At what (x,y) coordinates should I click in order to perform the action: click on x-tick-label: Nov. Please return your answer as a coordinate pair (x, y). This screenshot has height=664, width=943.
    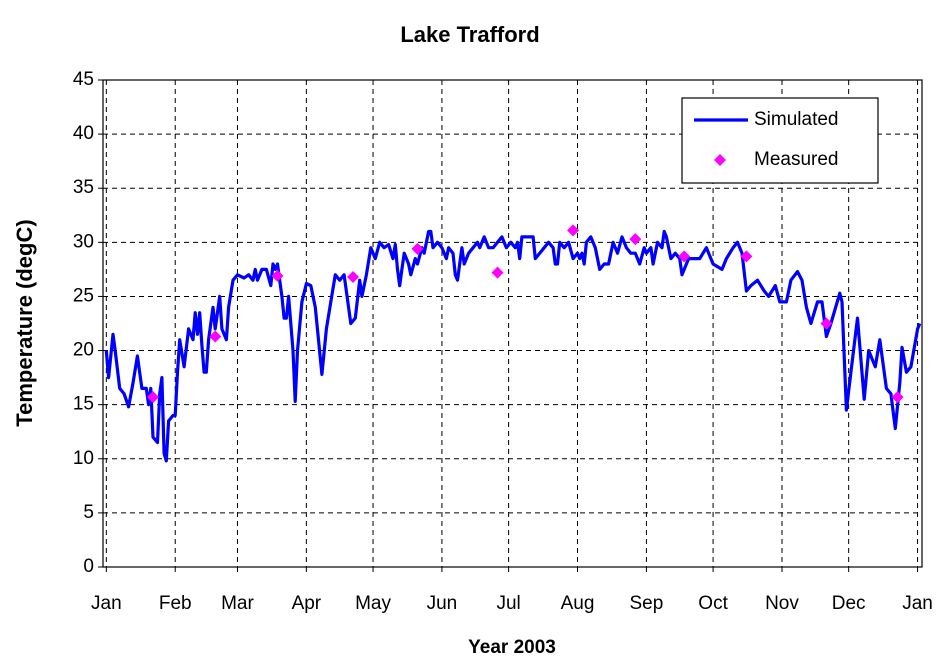
    Looking at the image, I should click on (782, 603).